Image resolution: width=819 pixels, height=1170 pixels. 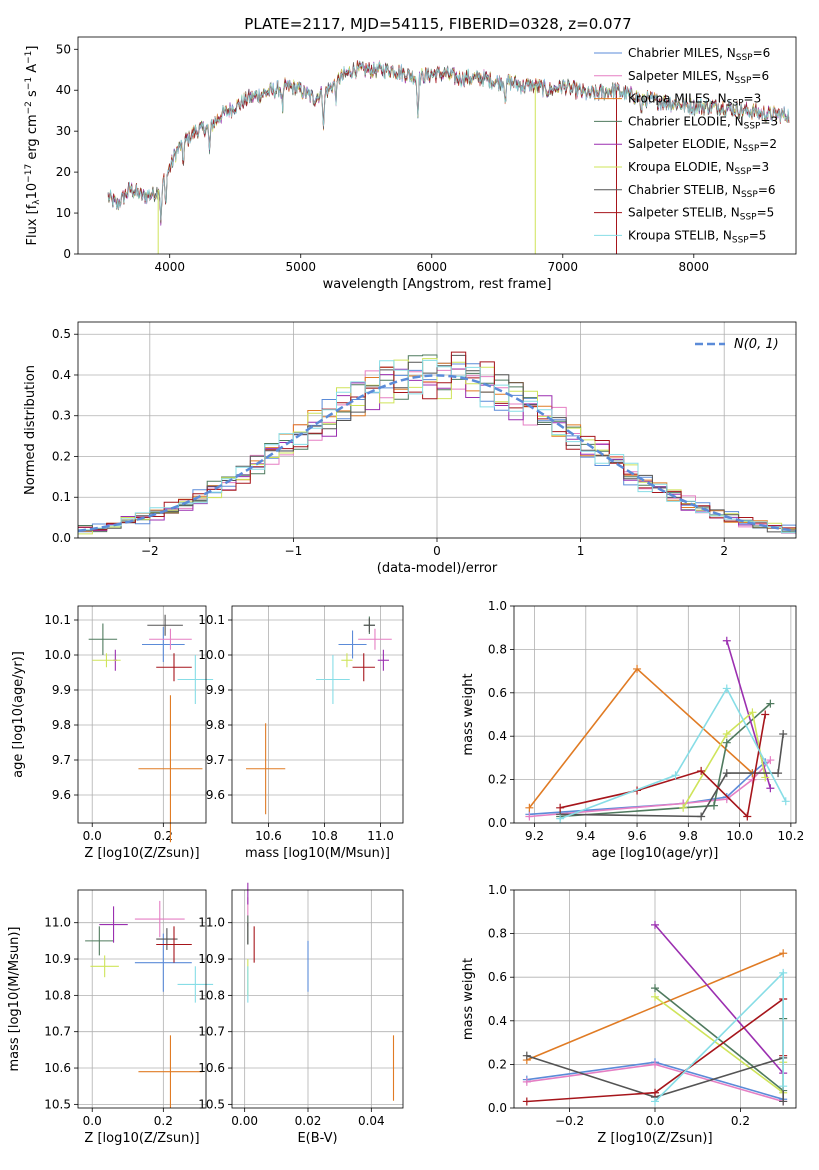 I want to click on x-tick-label: 6000, so click(x=431, y=267).